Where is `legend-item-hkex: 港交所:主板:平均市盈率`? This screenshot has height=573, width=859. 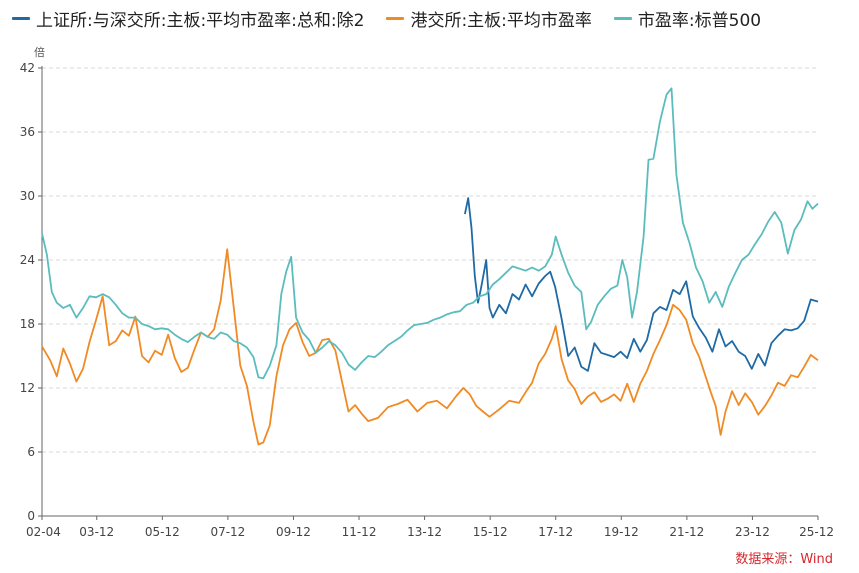 legend-item-hkex: 港交所:主板:平均市盈率 is located at coordinates (489, 18).